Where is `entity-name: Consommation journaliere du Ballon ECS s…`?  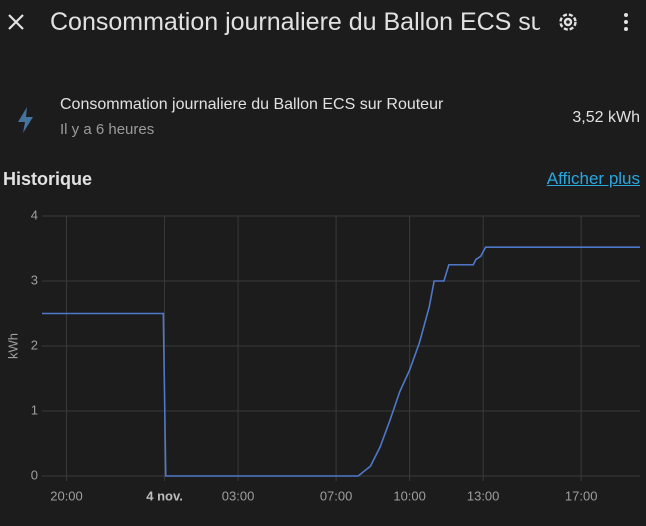
entity-name: Consommation journaliere du Ballon ECS s… is located at coordinates (252, 104).